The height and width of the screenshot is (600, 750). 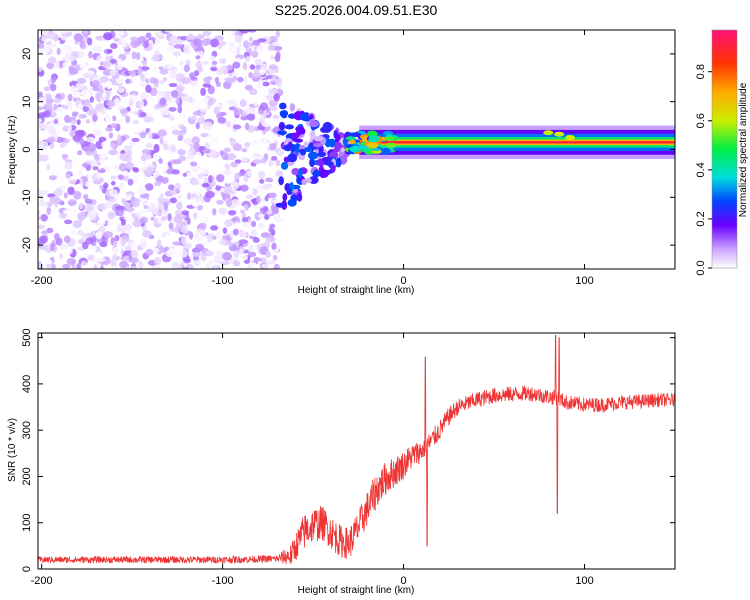 I want to click on spectrogram-tone-mark, so click(x=352, y=141).